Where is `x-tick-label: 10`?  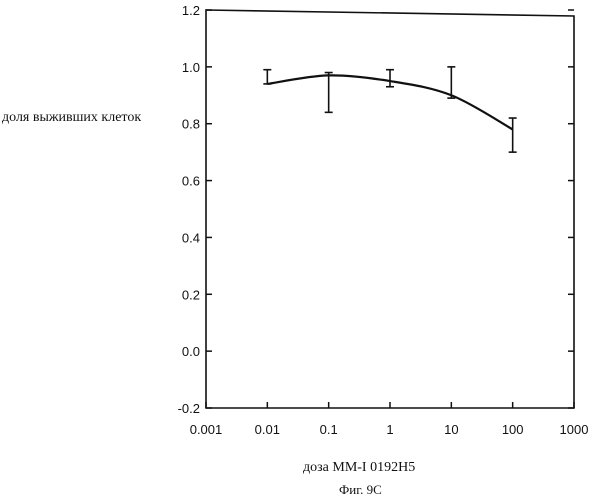 x-tick-label: 10 is located at coordinates (451, 429).